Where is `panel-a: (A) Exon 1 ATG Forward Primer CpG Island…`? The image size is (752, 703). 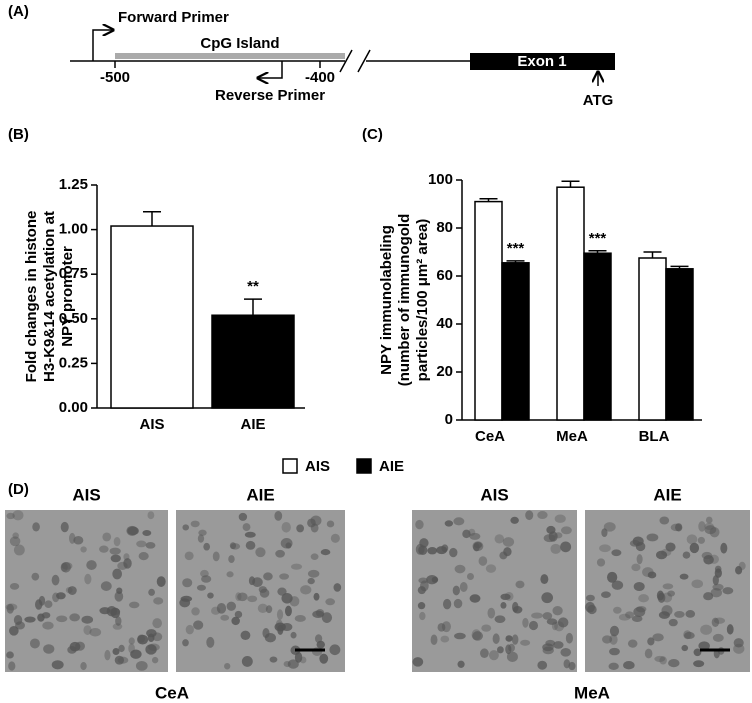 panel-a: (A) Exon 1 ATG Forward Primer CpG Island… is located at coordinates (311, 56).